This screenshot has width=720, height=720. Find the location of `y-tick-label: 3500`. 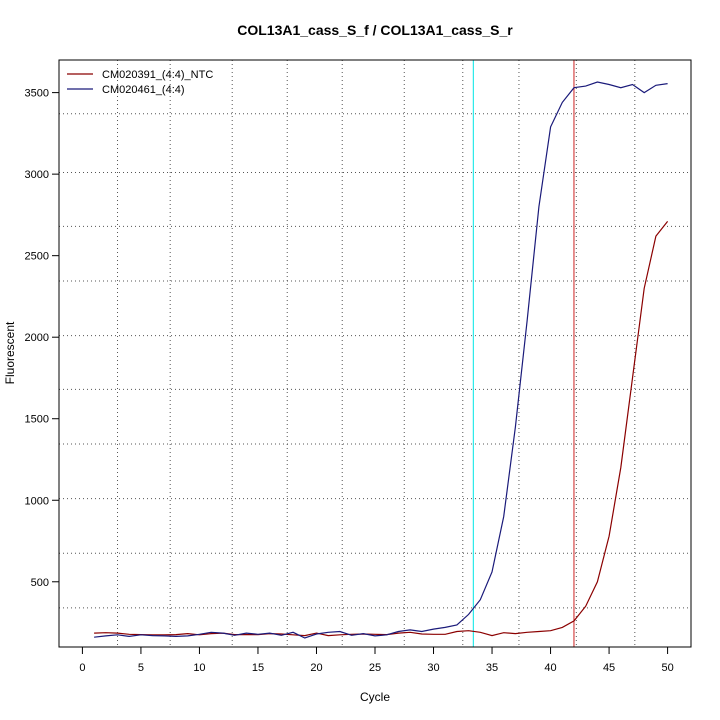

y-tick-label: 3500 is located at coordinates (37, 94).